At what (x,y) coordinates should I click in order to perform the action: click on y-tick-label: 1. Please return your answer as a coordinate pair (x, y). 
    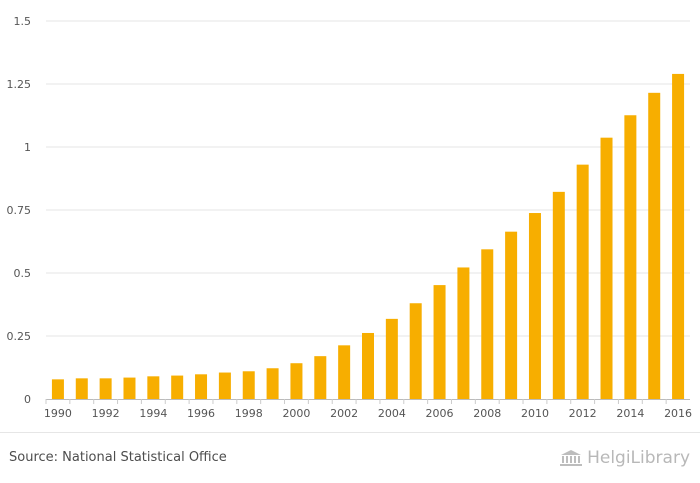
    Looking at the image, I should click on (27, 147).